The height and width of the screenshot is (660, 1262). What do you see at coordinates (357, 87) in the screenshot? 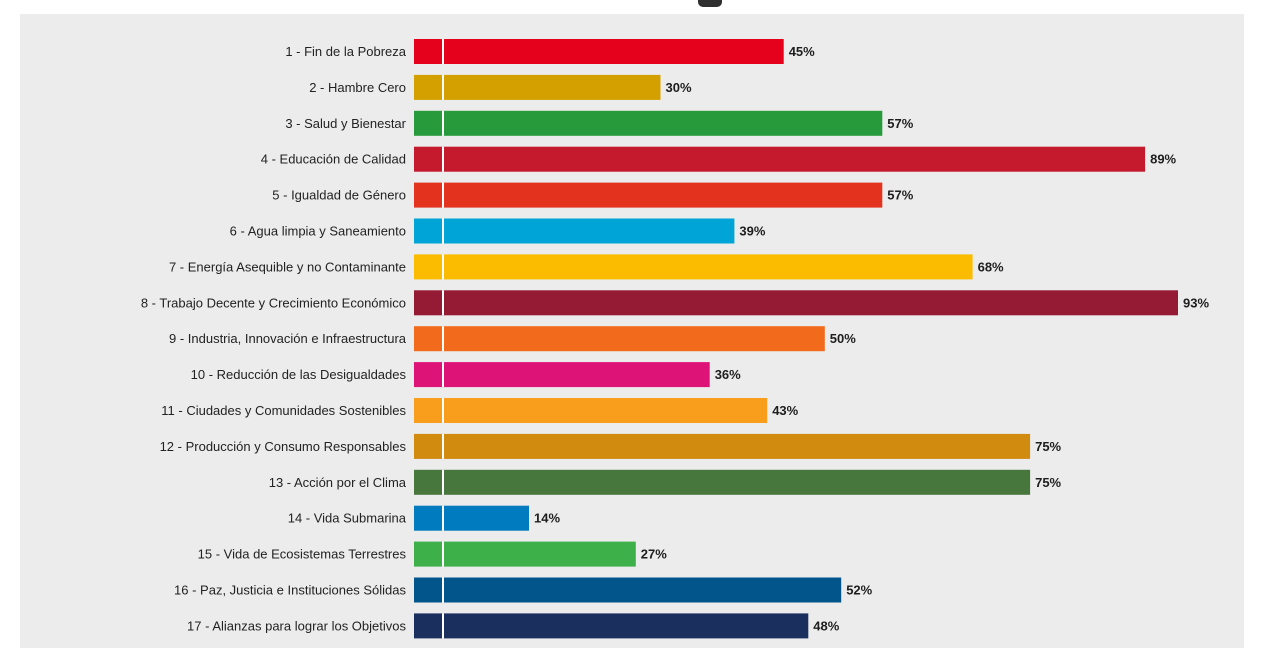
I see `category-label-2: 2 - Hambre Cero` at bounding box center [357, 87].